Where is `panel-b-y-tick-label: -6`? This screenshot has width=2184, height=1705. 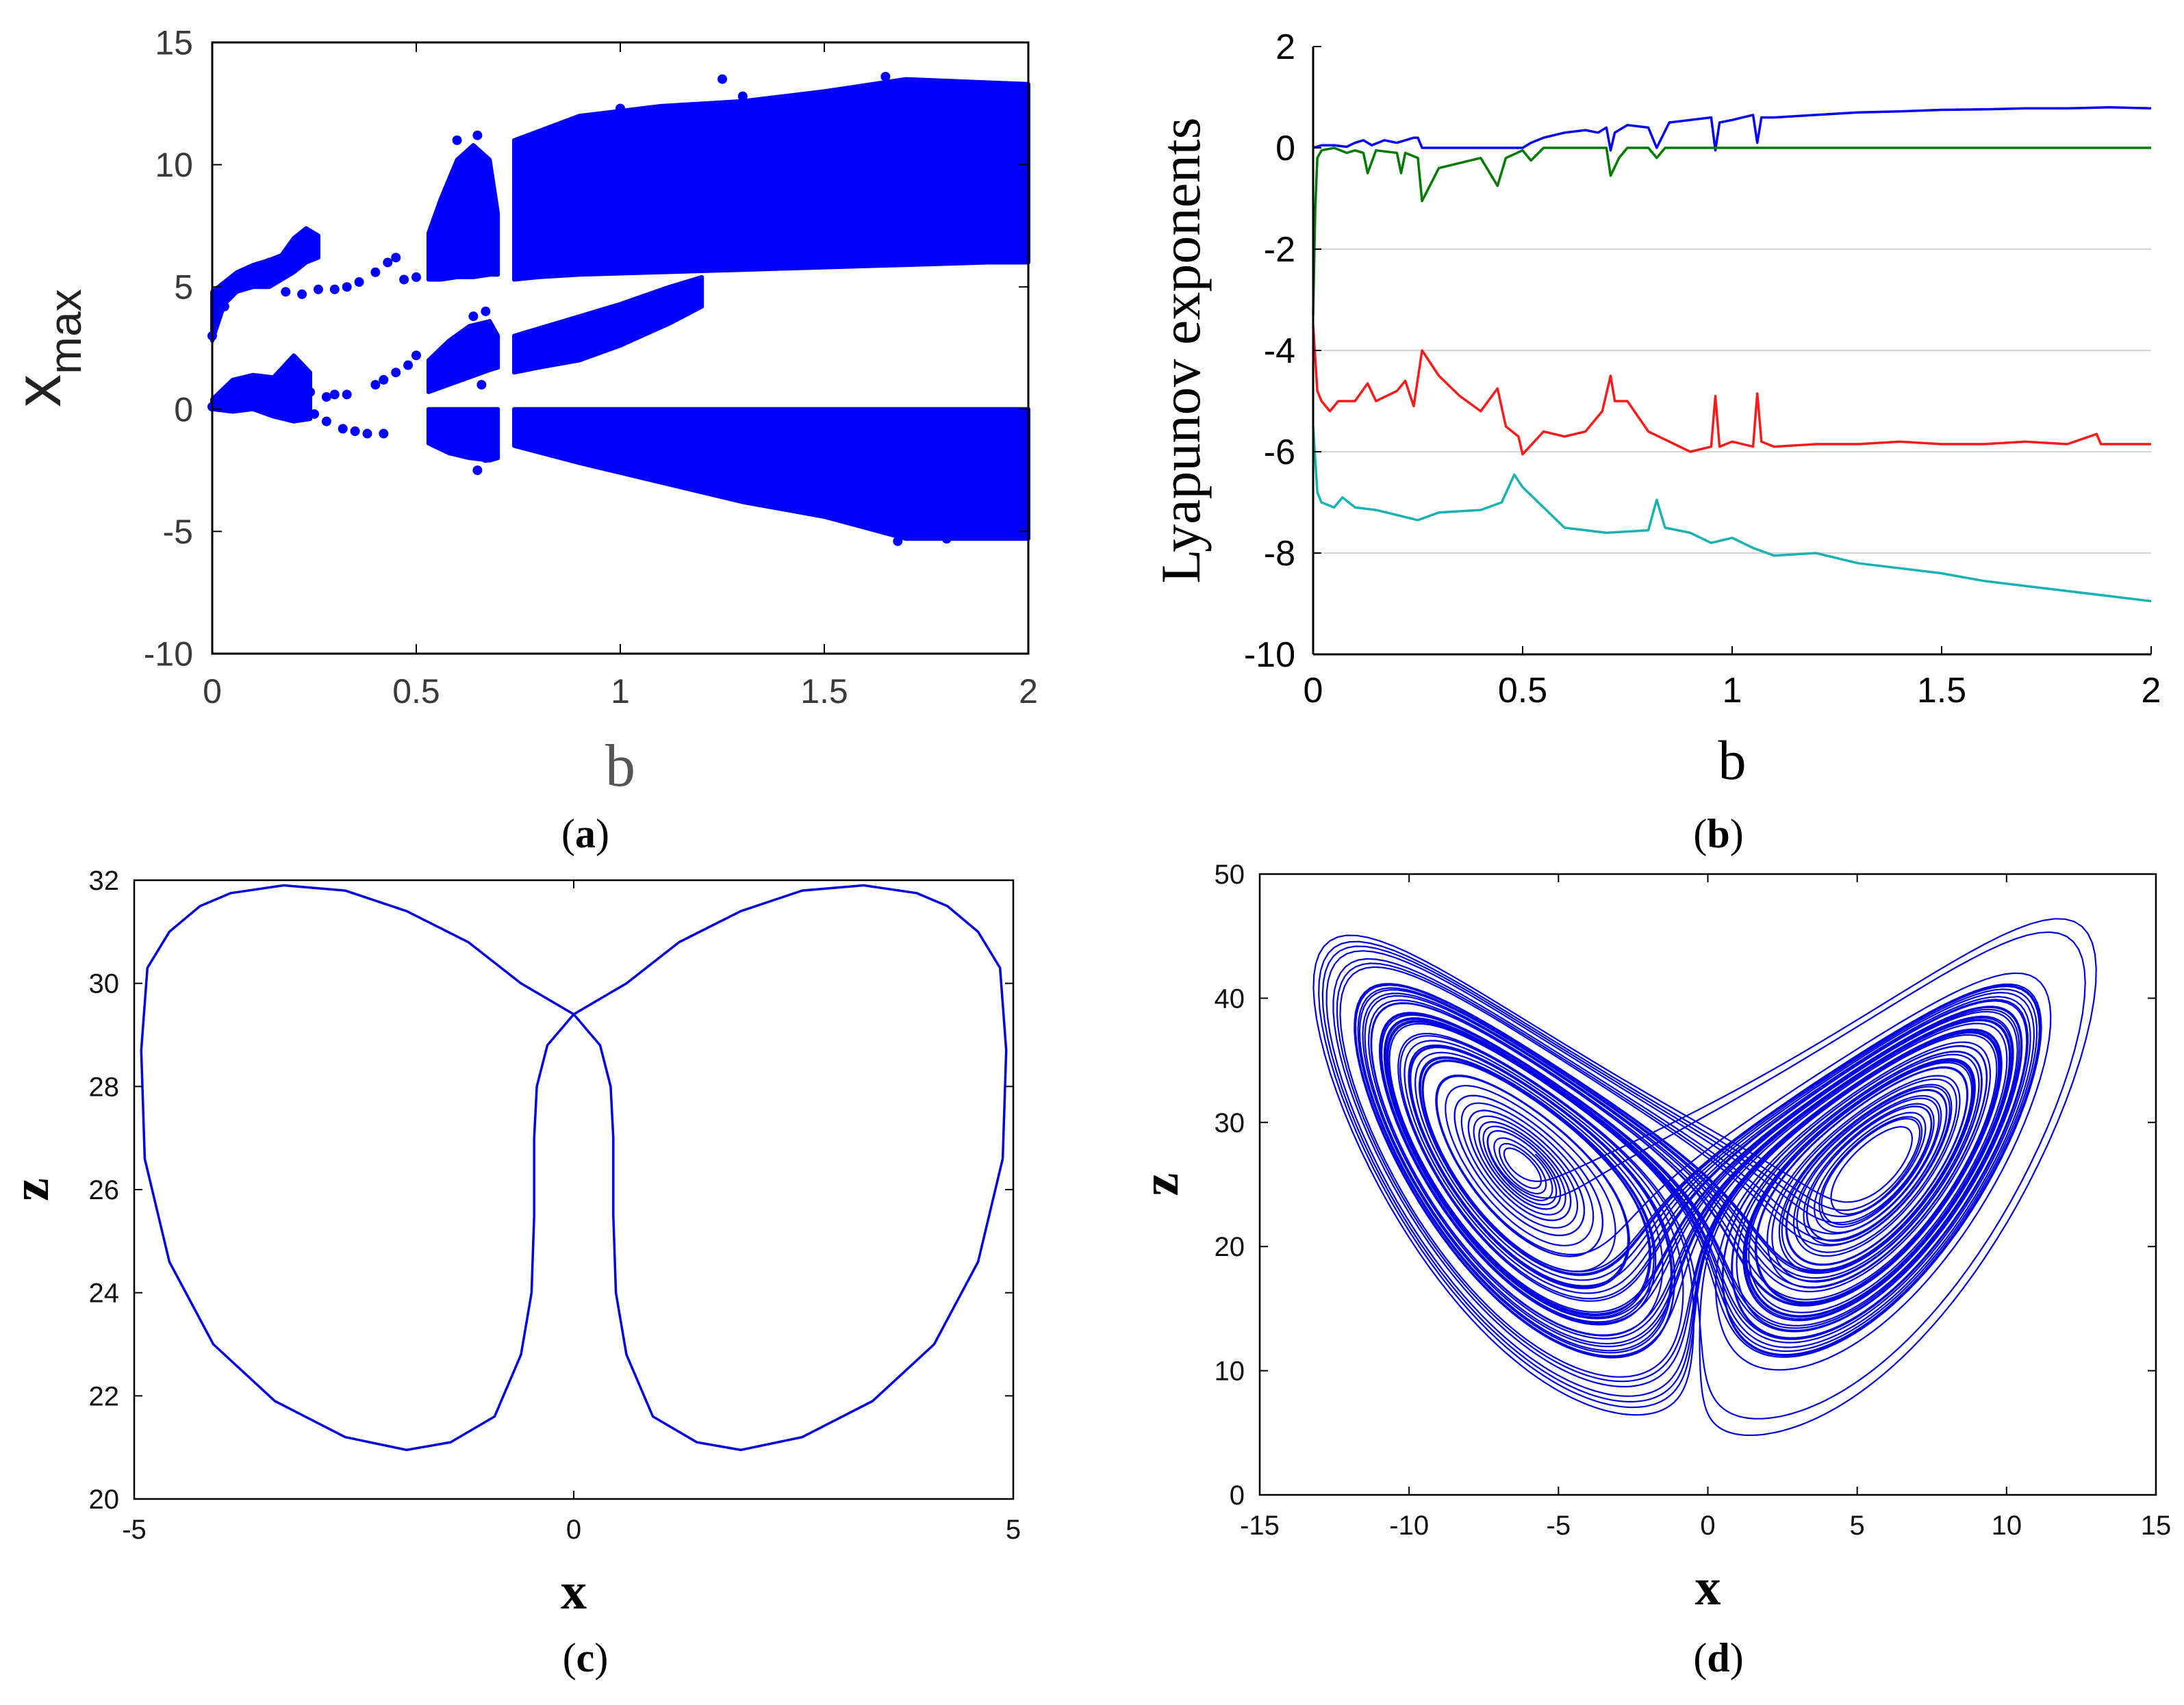 panel-b-y-tick-label: -6 is located at coordinates (1279, 452).